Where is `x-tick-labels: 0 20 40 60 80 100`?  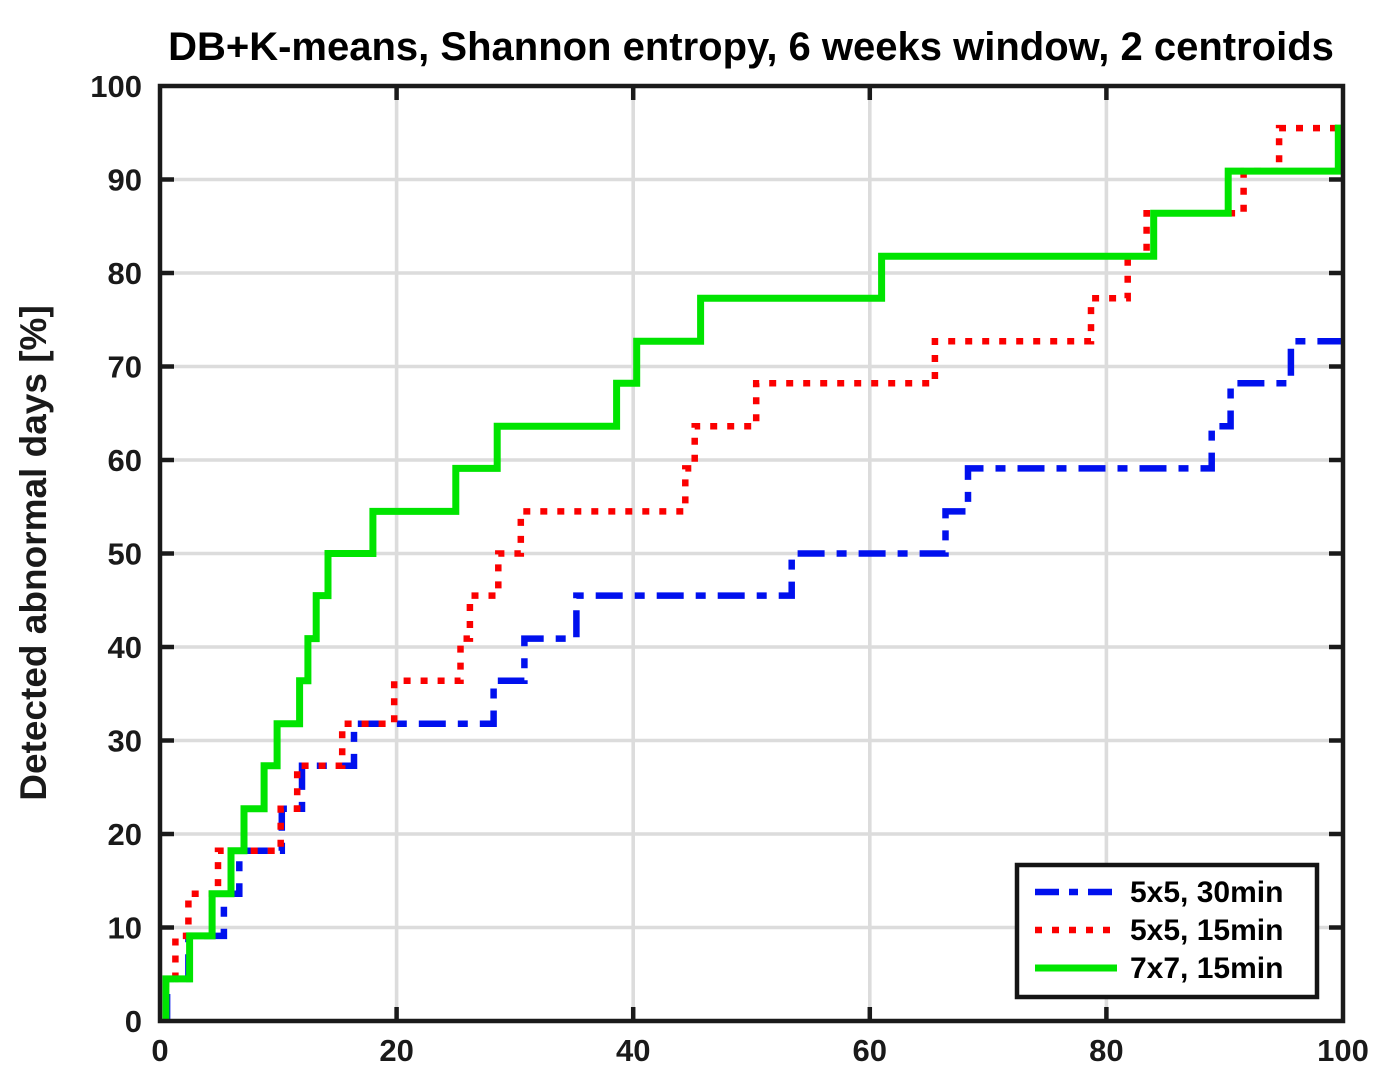 x-tick-labels: 0 20 40 60 80 100 is located at coordinates (759, 1050).